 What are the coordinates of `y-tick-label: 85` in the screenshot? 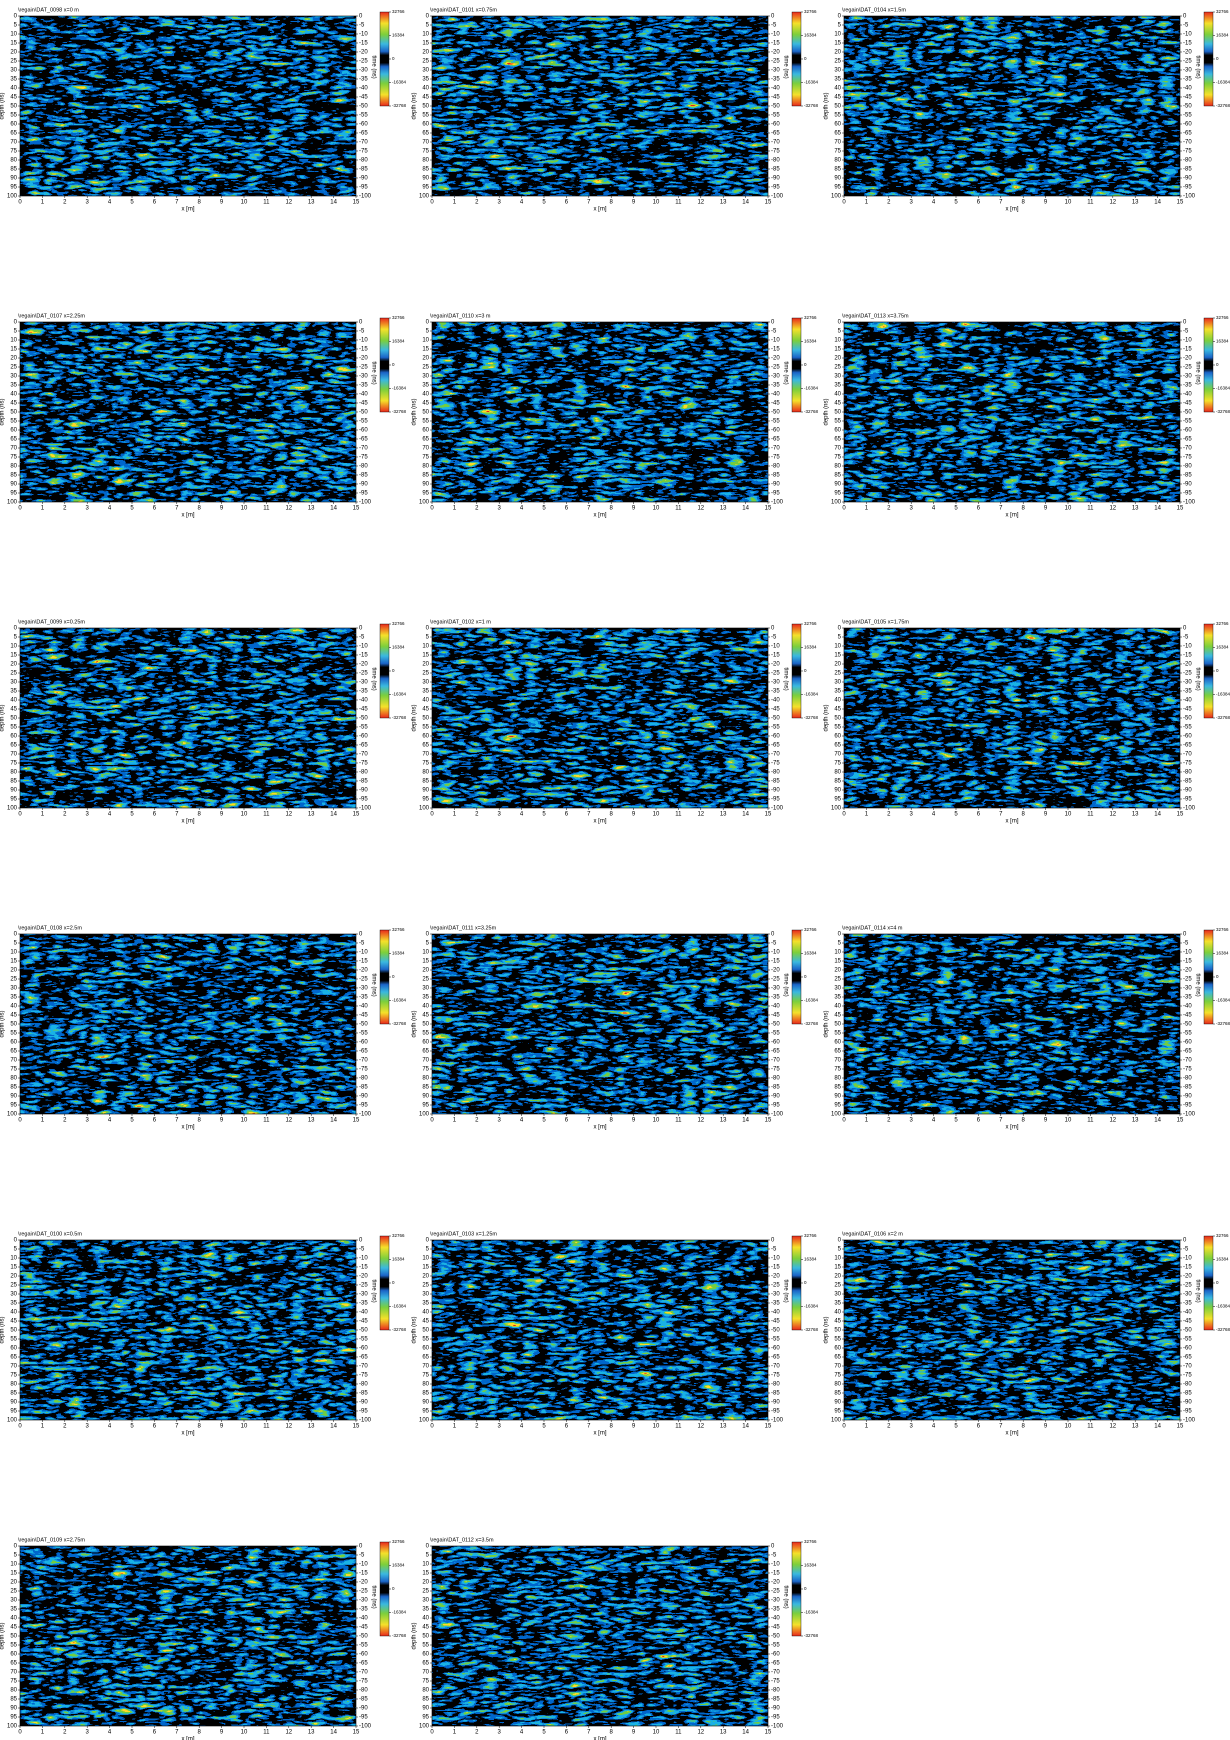 It's located at (13, 782).